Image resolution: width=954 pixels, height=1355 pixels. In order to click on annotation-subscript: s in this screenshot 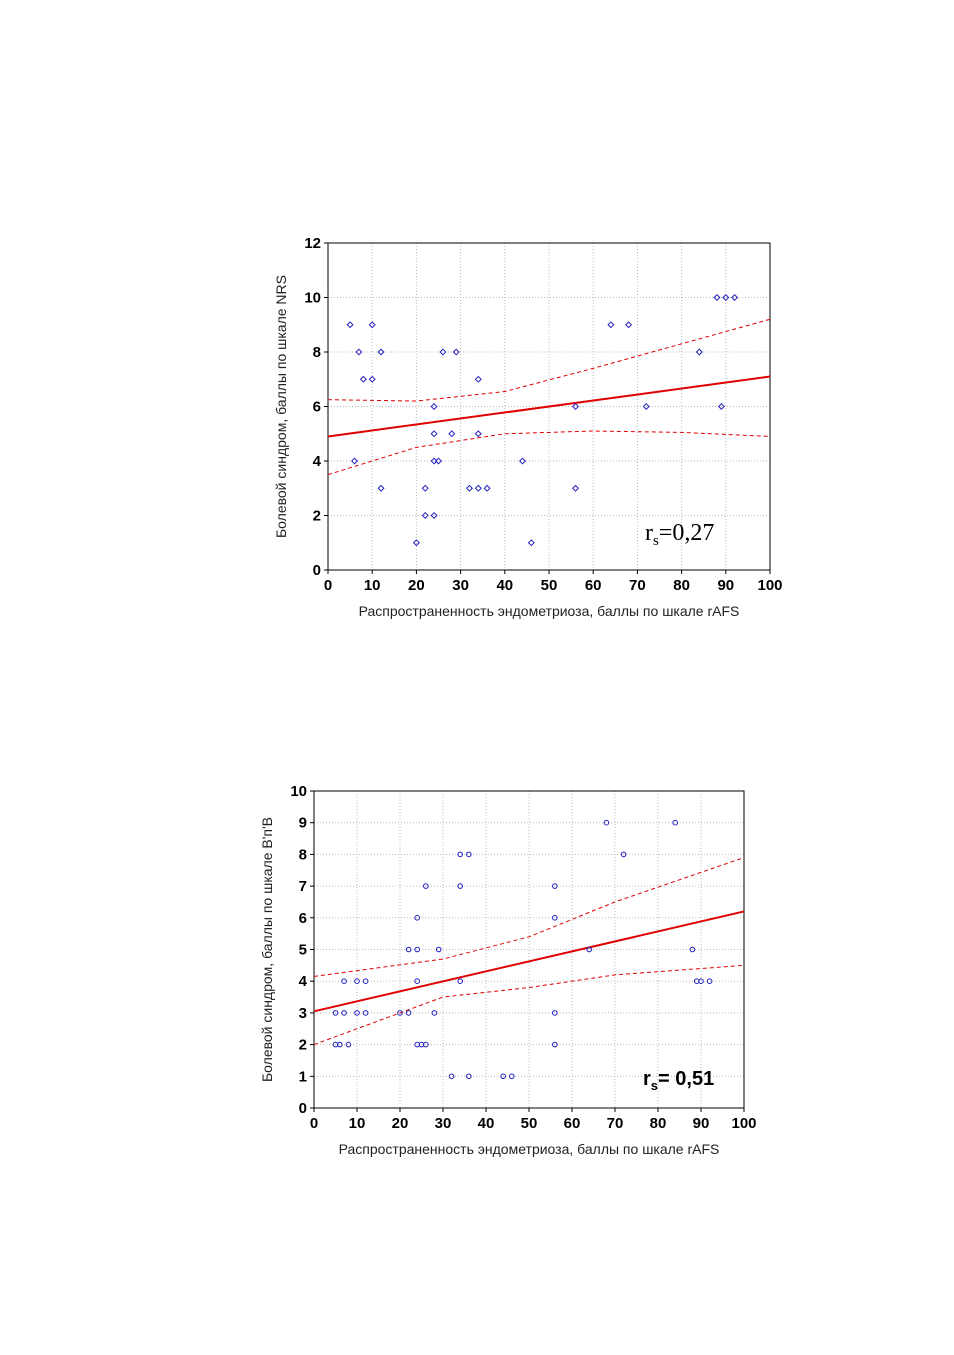, I will do `click(654, 1085)`.